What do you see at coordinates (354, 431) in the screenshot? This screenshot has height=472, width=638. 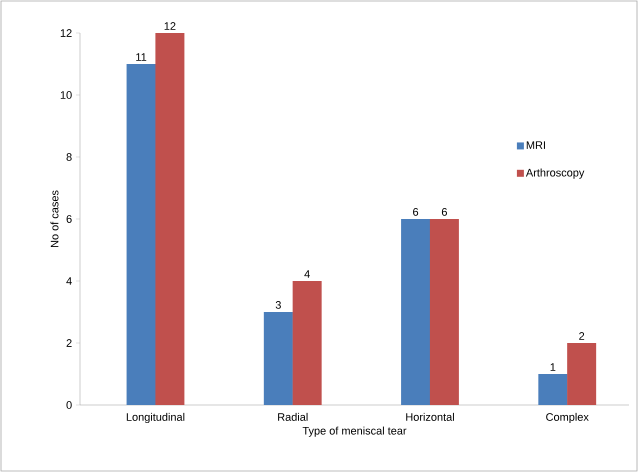 I see `x-axis-title: Type of meniscal tear` at bounding box center [354, 431].